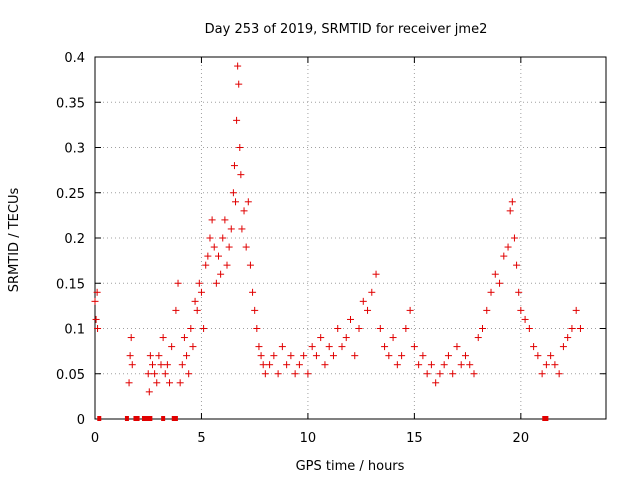 The height and width of the screenshot is (480, 640). What do you see at coordinates (521, 438) in the screenshot?
I see `x-tick-label: 20` at bounding box center [521, 438].